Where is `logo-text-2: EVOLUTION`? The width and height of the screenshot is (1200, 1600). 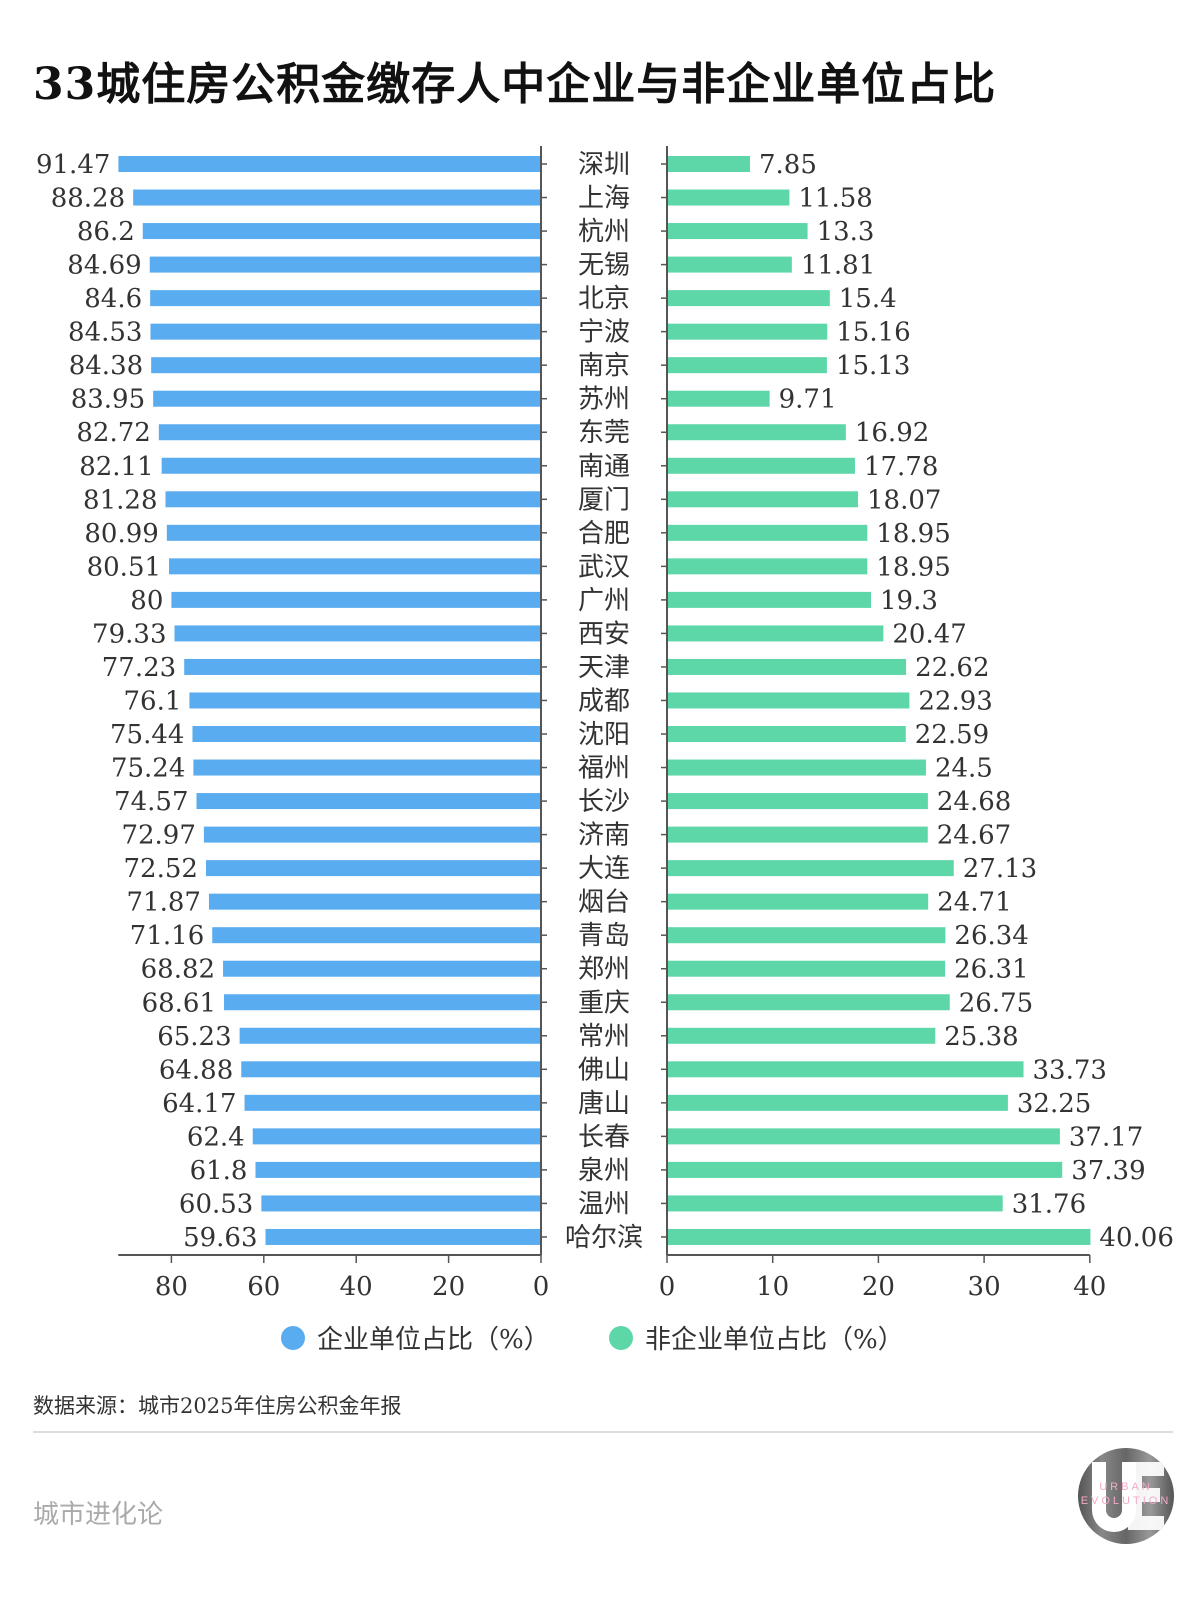
logo-text-2: EVOLUTION is located at coordinates (1126, 1501).